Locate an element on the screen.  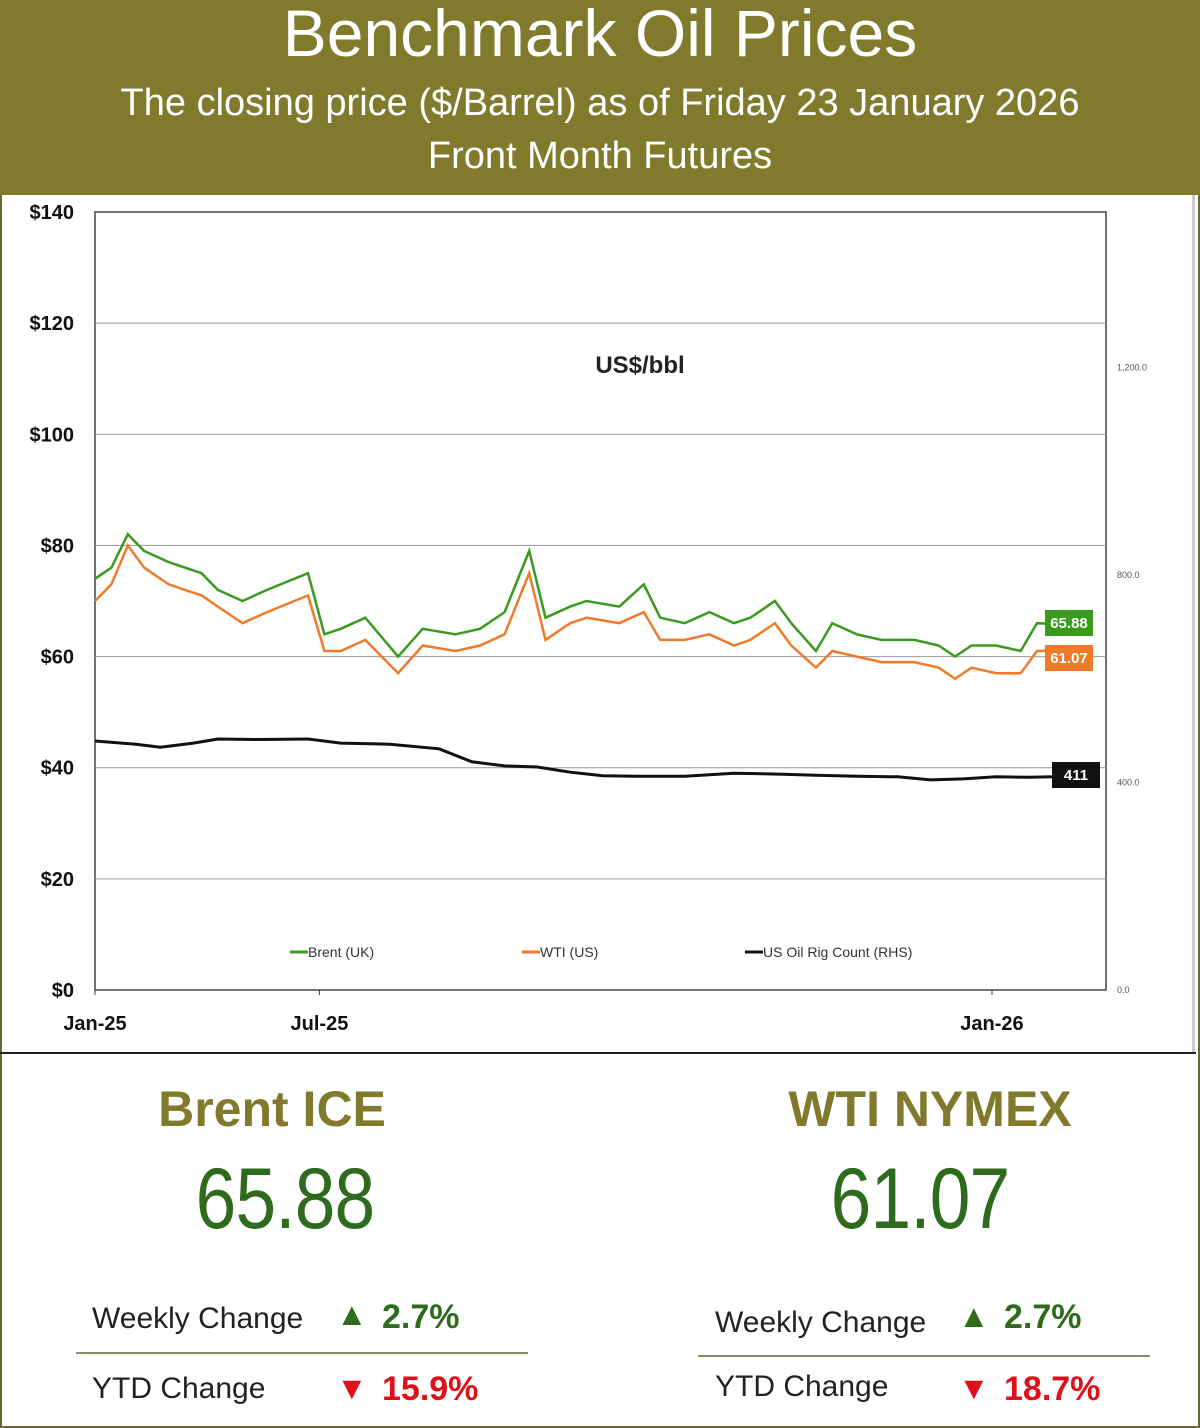
x-tick-label: Jan-25 is located at coordinates (94, 1024).